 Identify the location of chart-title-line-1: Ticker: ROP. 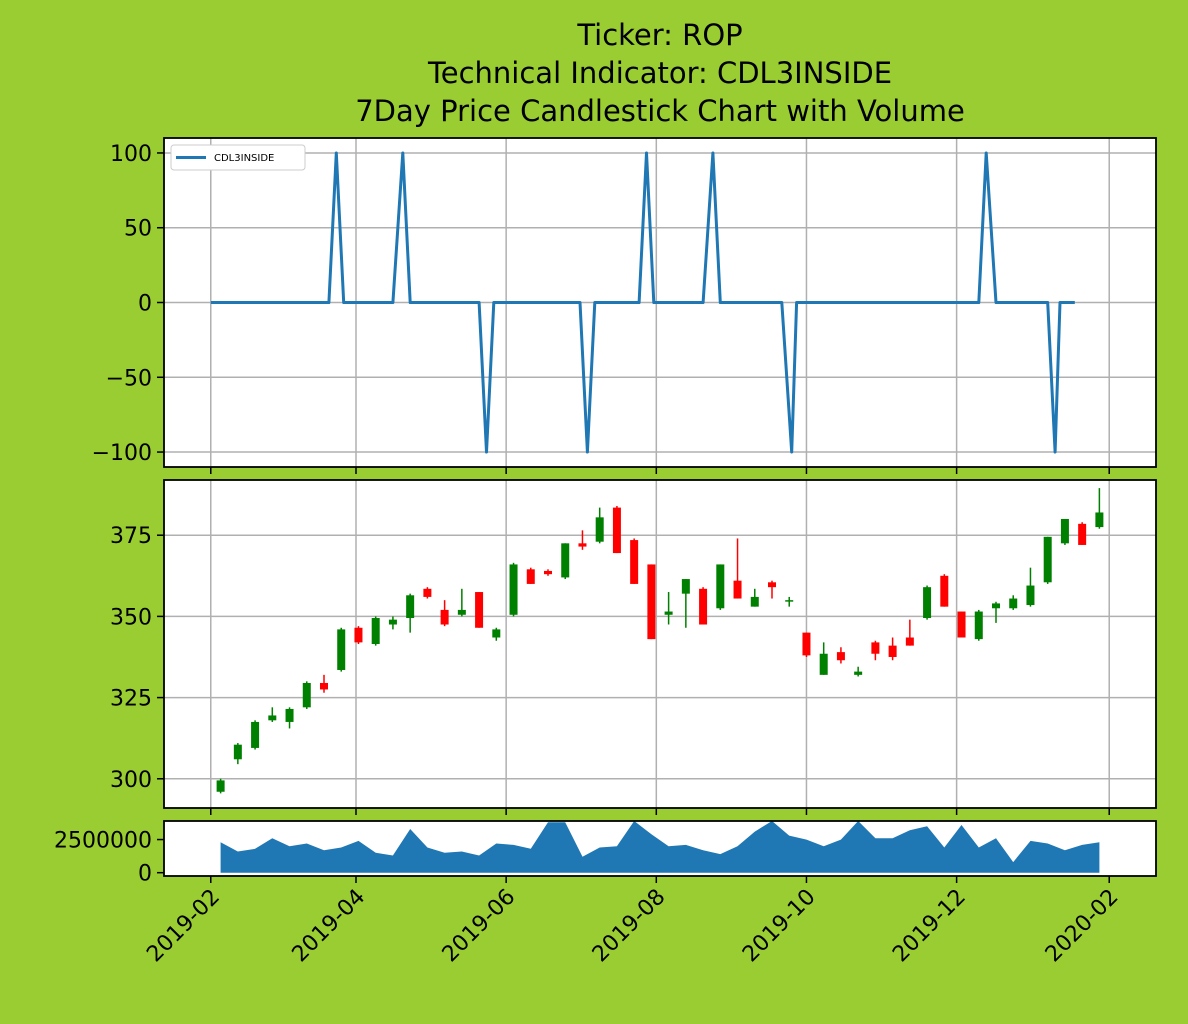
(659, 35).